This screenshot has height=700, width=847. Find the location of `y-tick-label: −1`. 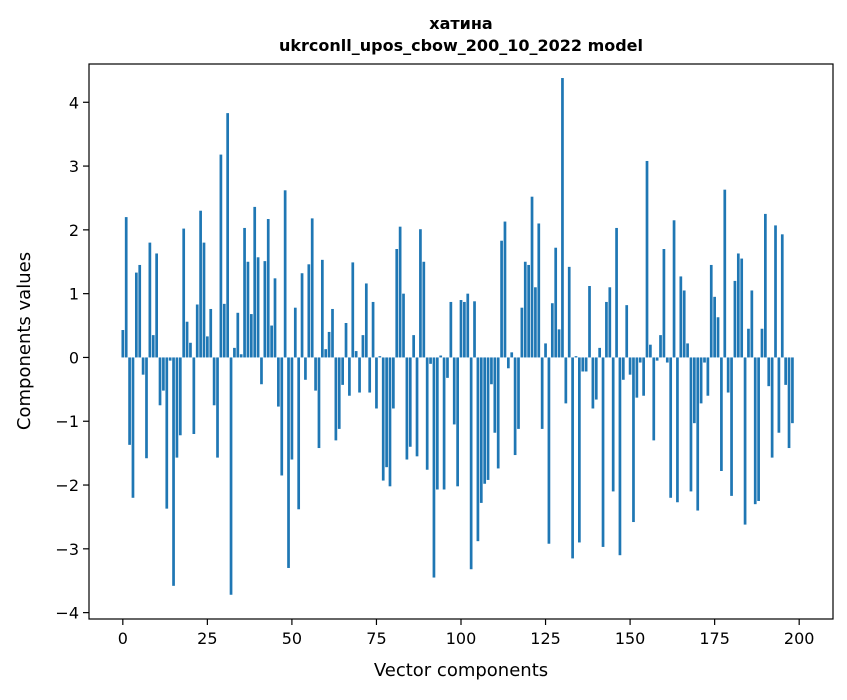

y-tick-label: −1 is located at coordinates (67, 421).